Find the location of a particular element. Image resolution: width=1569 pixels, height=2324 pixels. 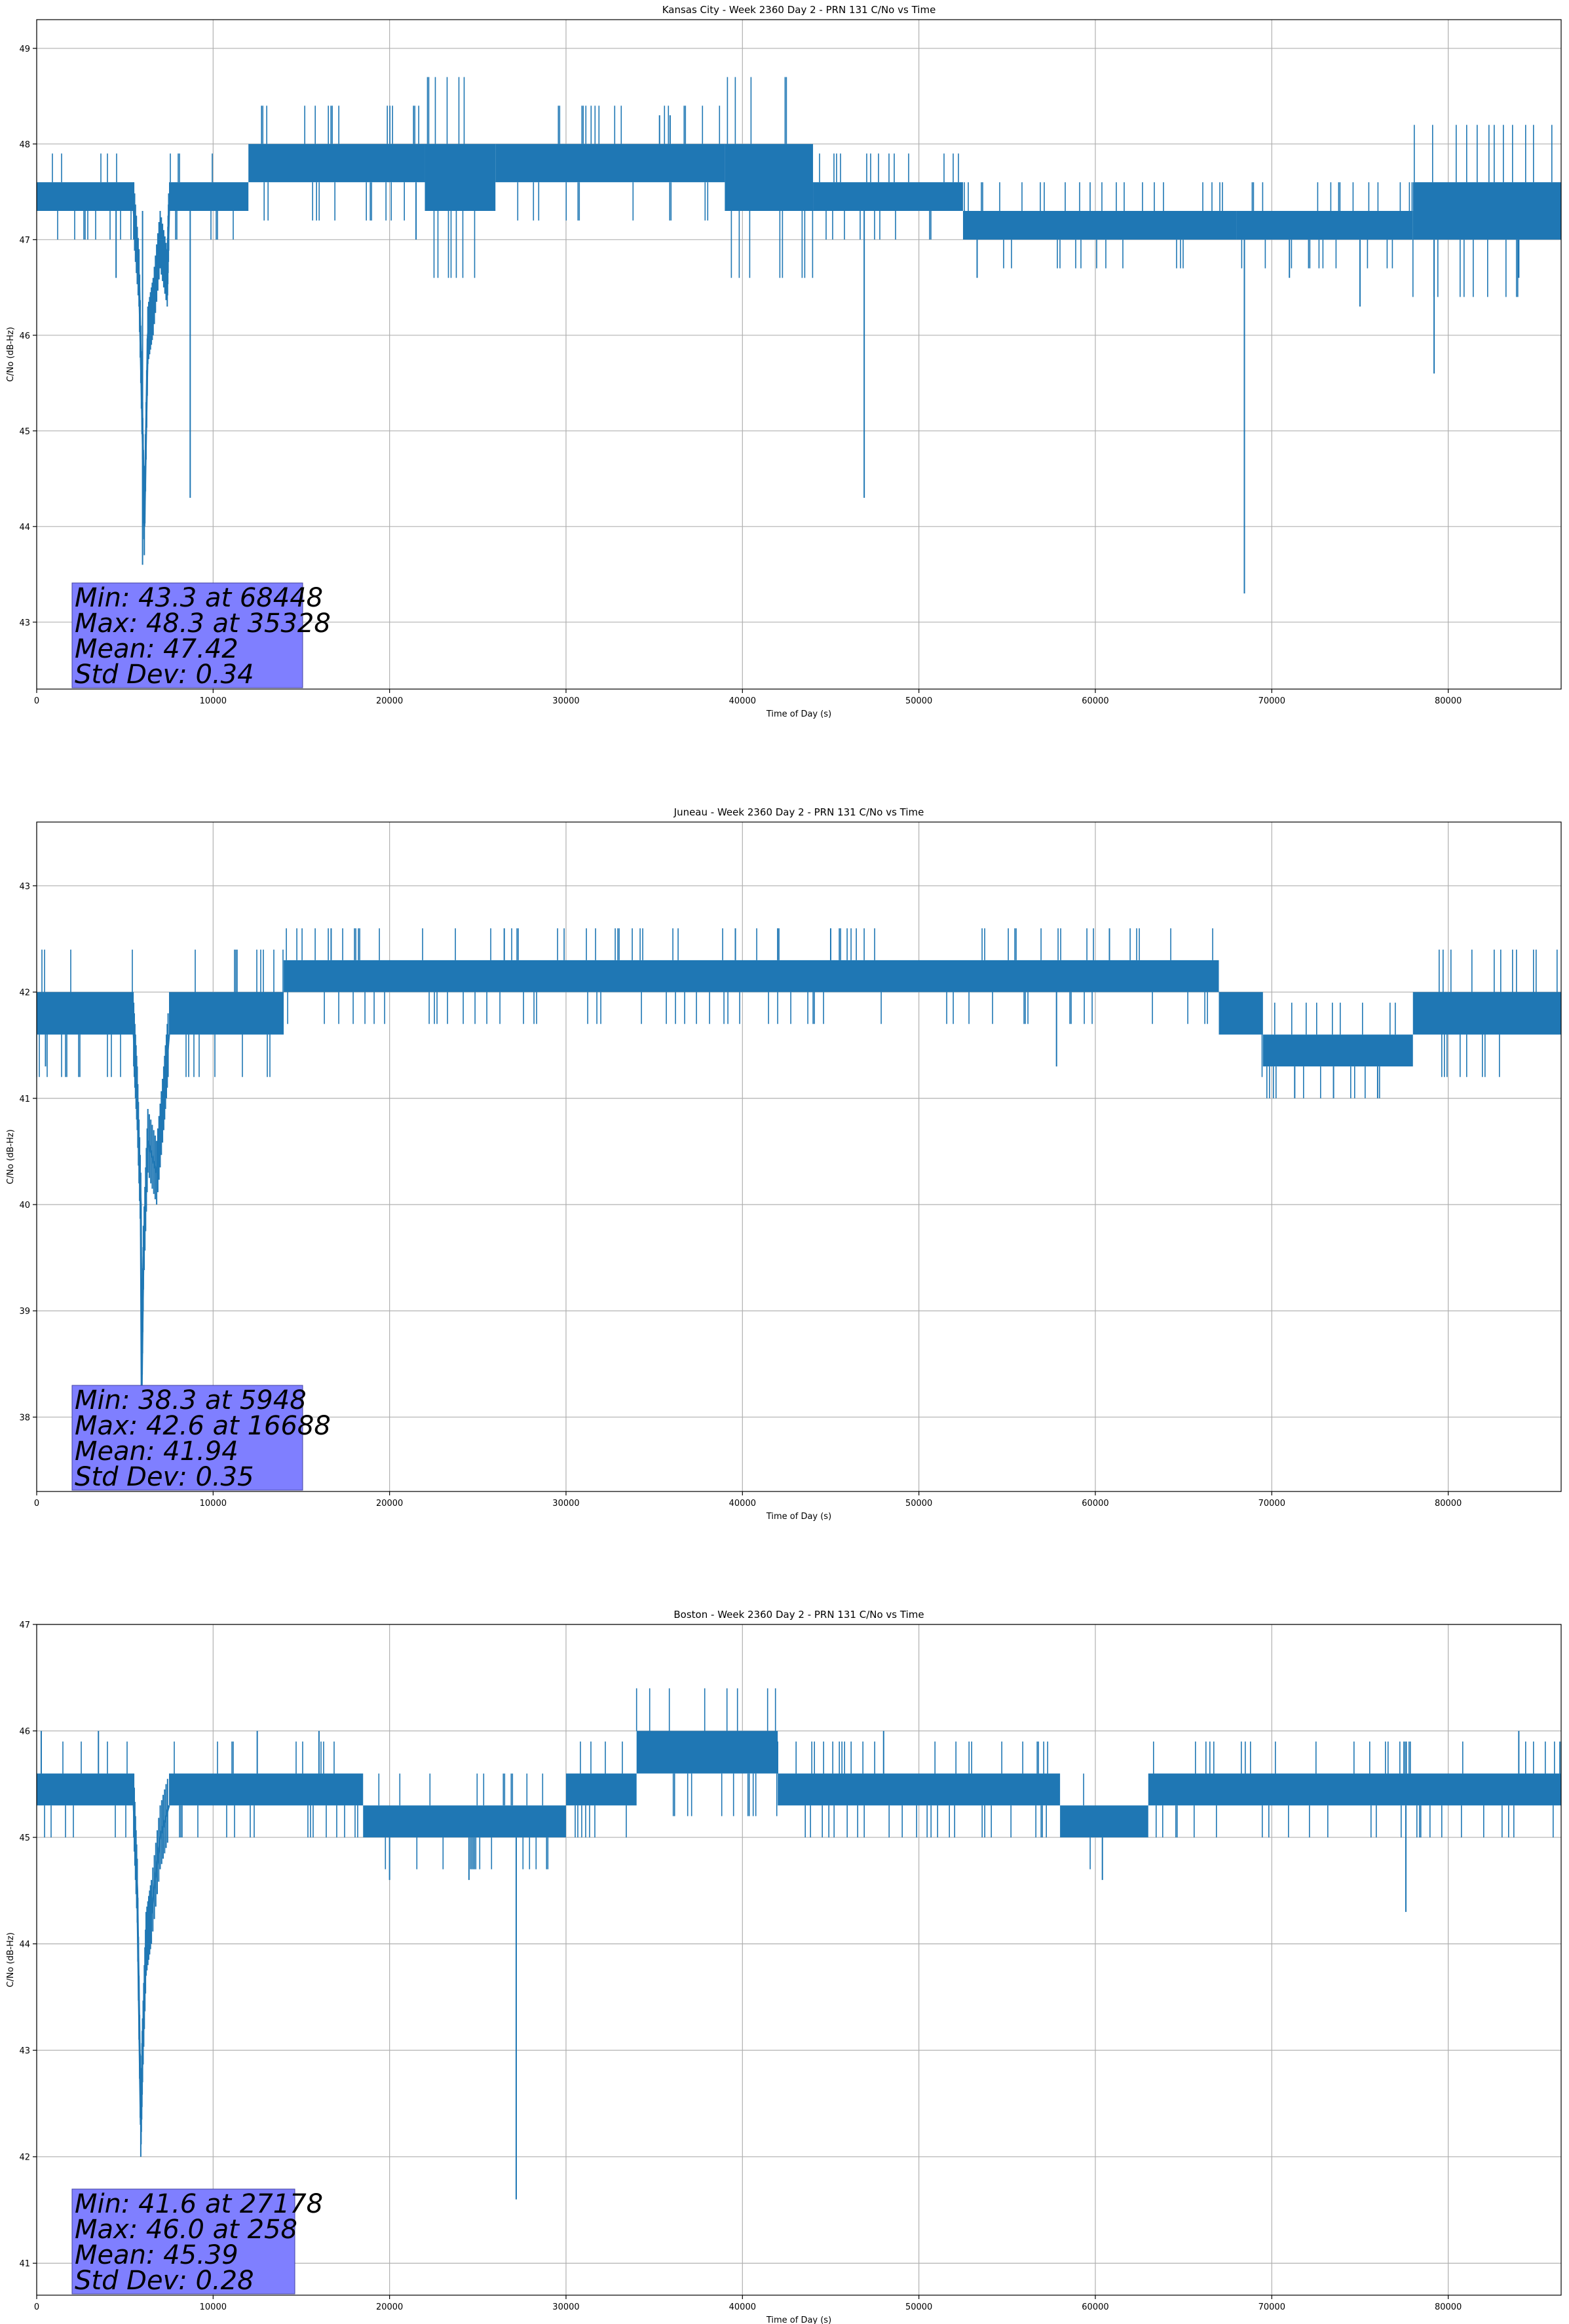

x-tick-label: 70000 is located at coordinates (1271, 701).